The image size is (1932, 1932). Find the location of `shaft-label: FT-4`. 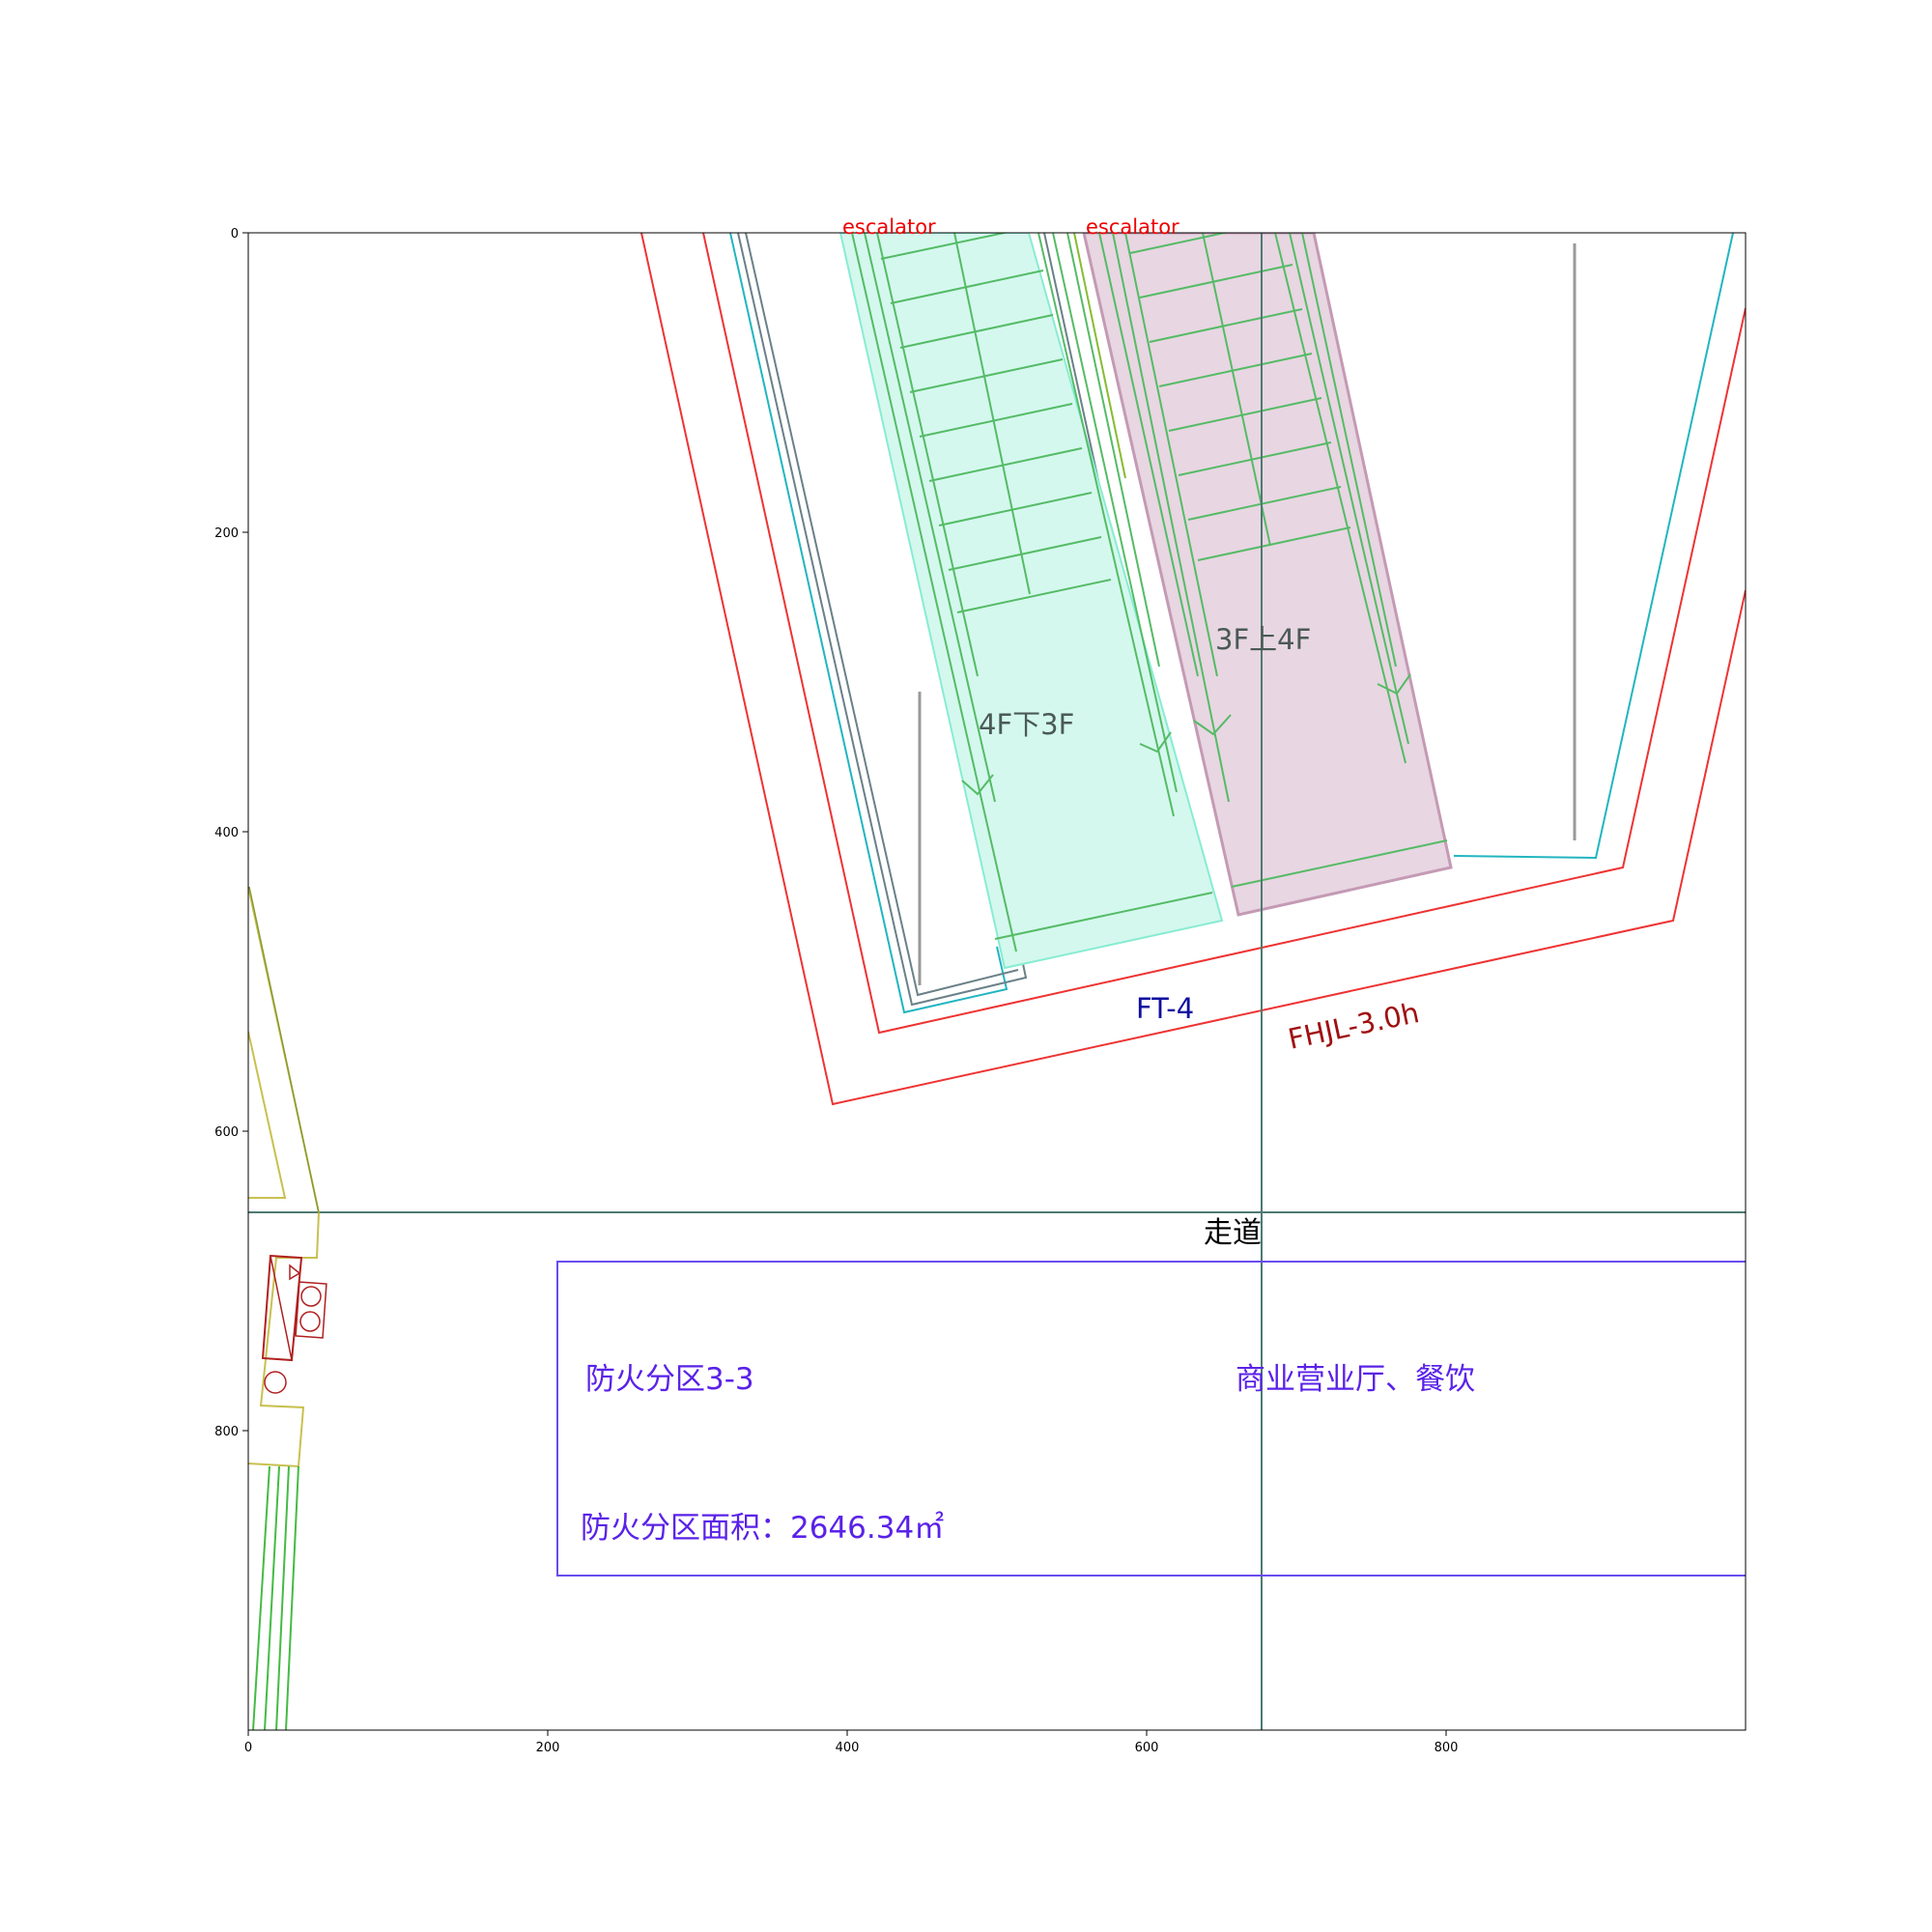

shaft-label: FT-4 is located at coordinates (1165, 1008).